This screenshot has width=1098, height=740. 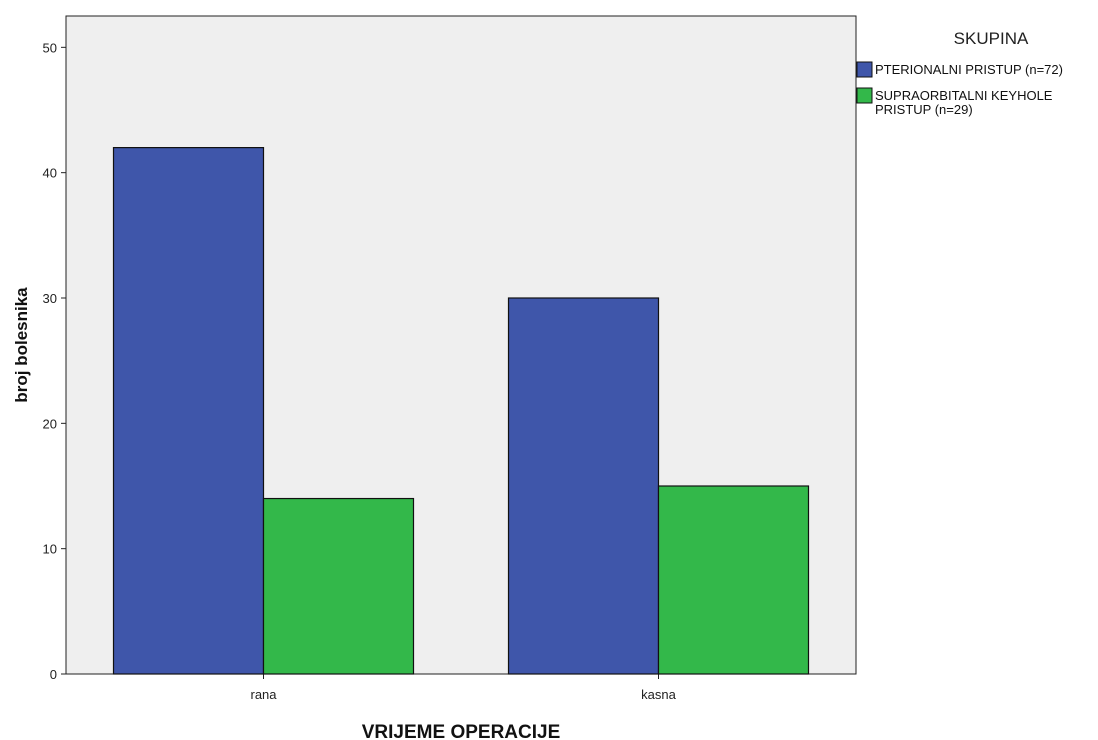 I want to click on y-tick-label: 20, so click(x=50, y=423).